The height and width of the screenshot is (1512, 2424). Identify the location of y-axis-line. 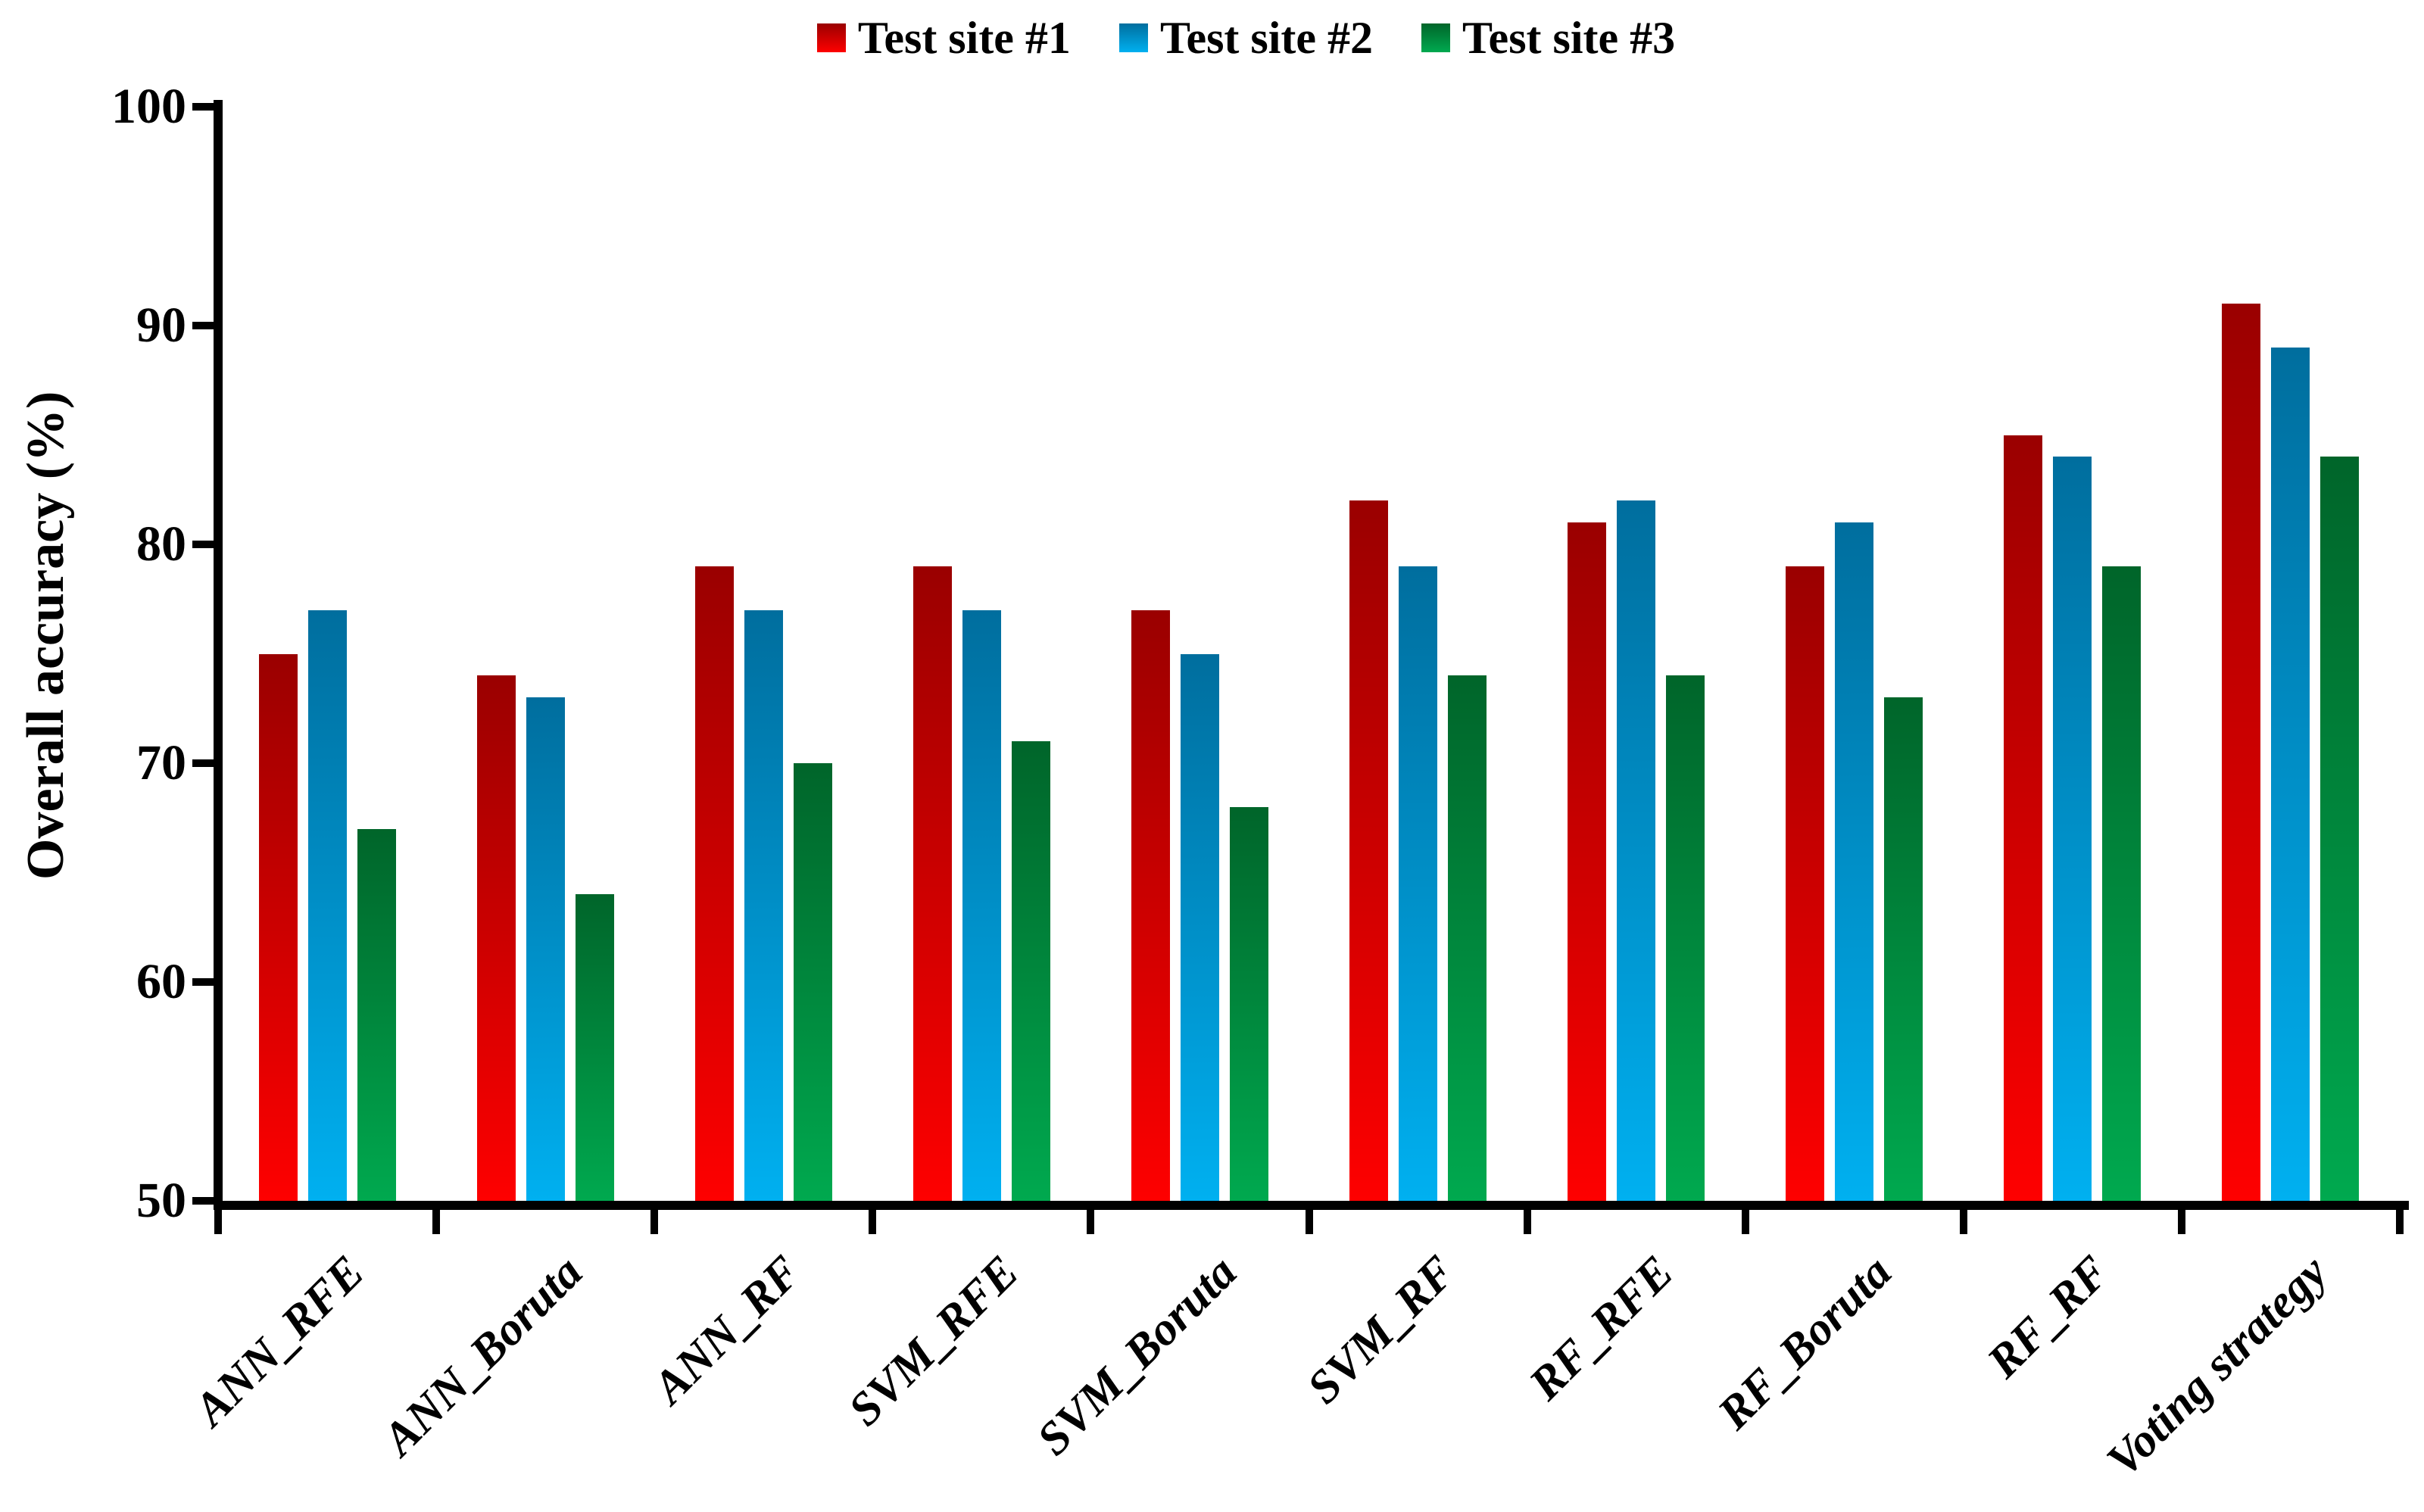
(218, 655).